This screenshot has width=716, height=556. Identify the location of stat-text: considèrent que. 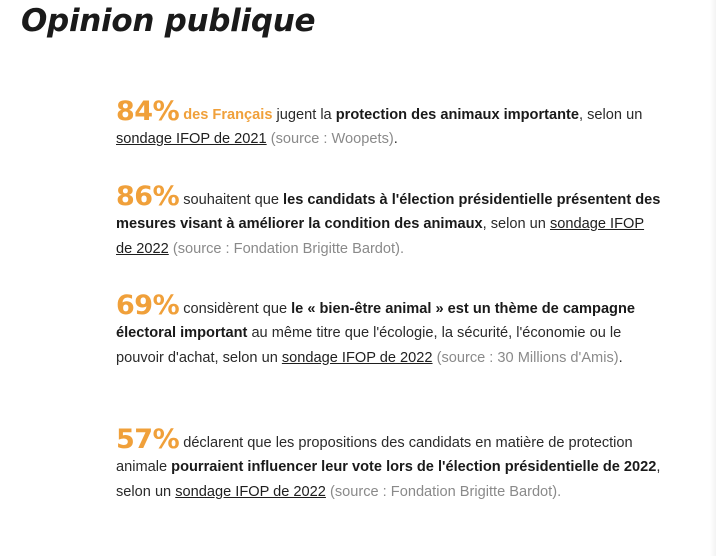
(235, 309).